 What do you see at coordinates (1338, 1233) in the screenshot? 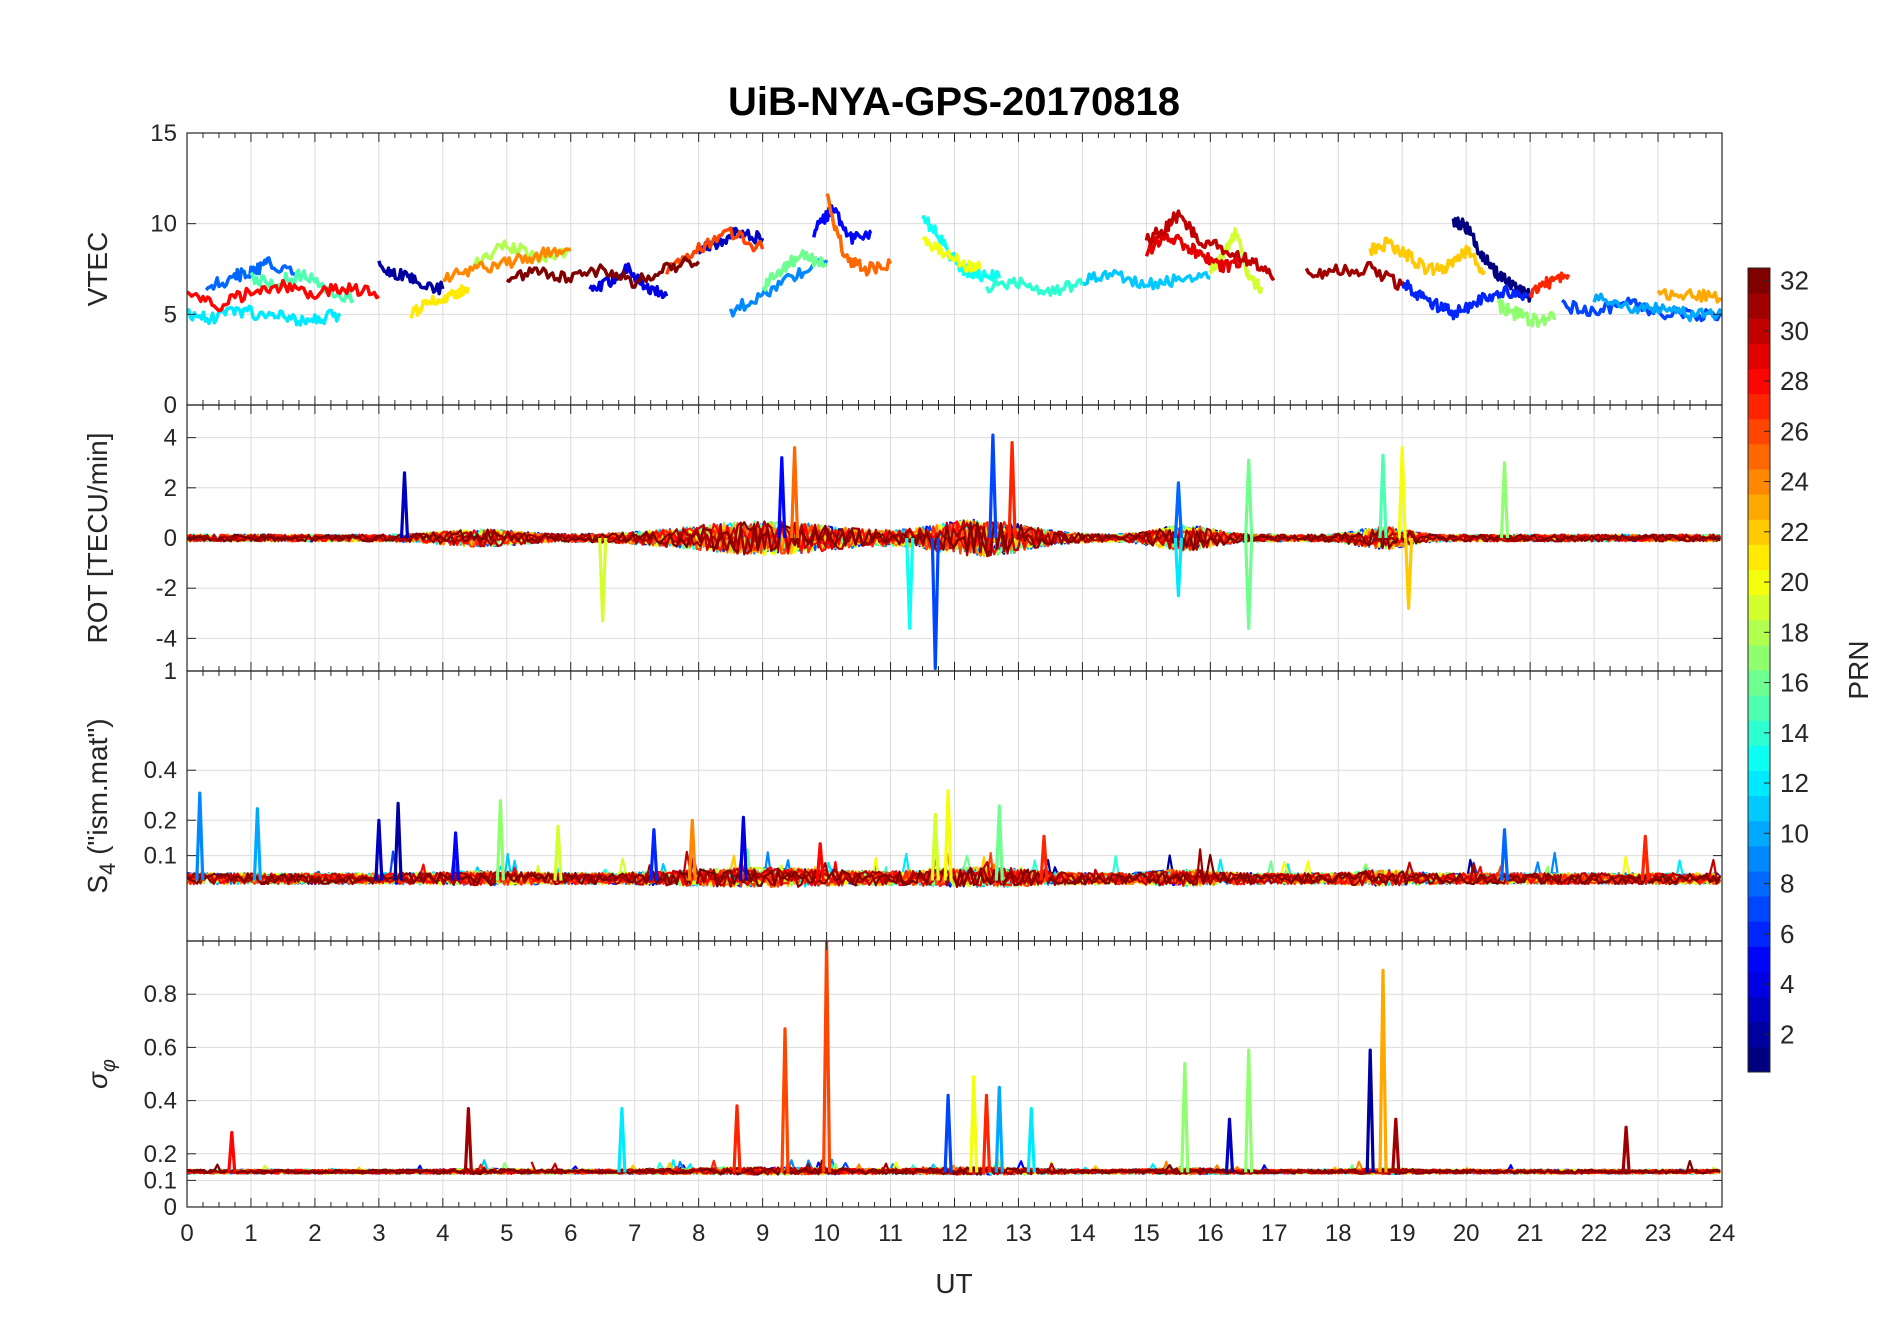
I see `x-tick-label: 18` at bounding box center [1338, 1233].